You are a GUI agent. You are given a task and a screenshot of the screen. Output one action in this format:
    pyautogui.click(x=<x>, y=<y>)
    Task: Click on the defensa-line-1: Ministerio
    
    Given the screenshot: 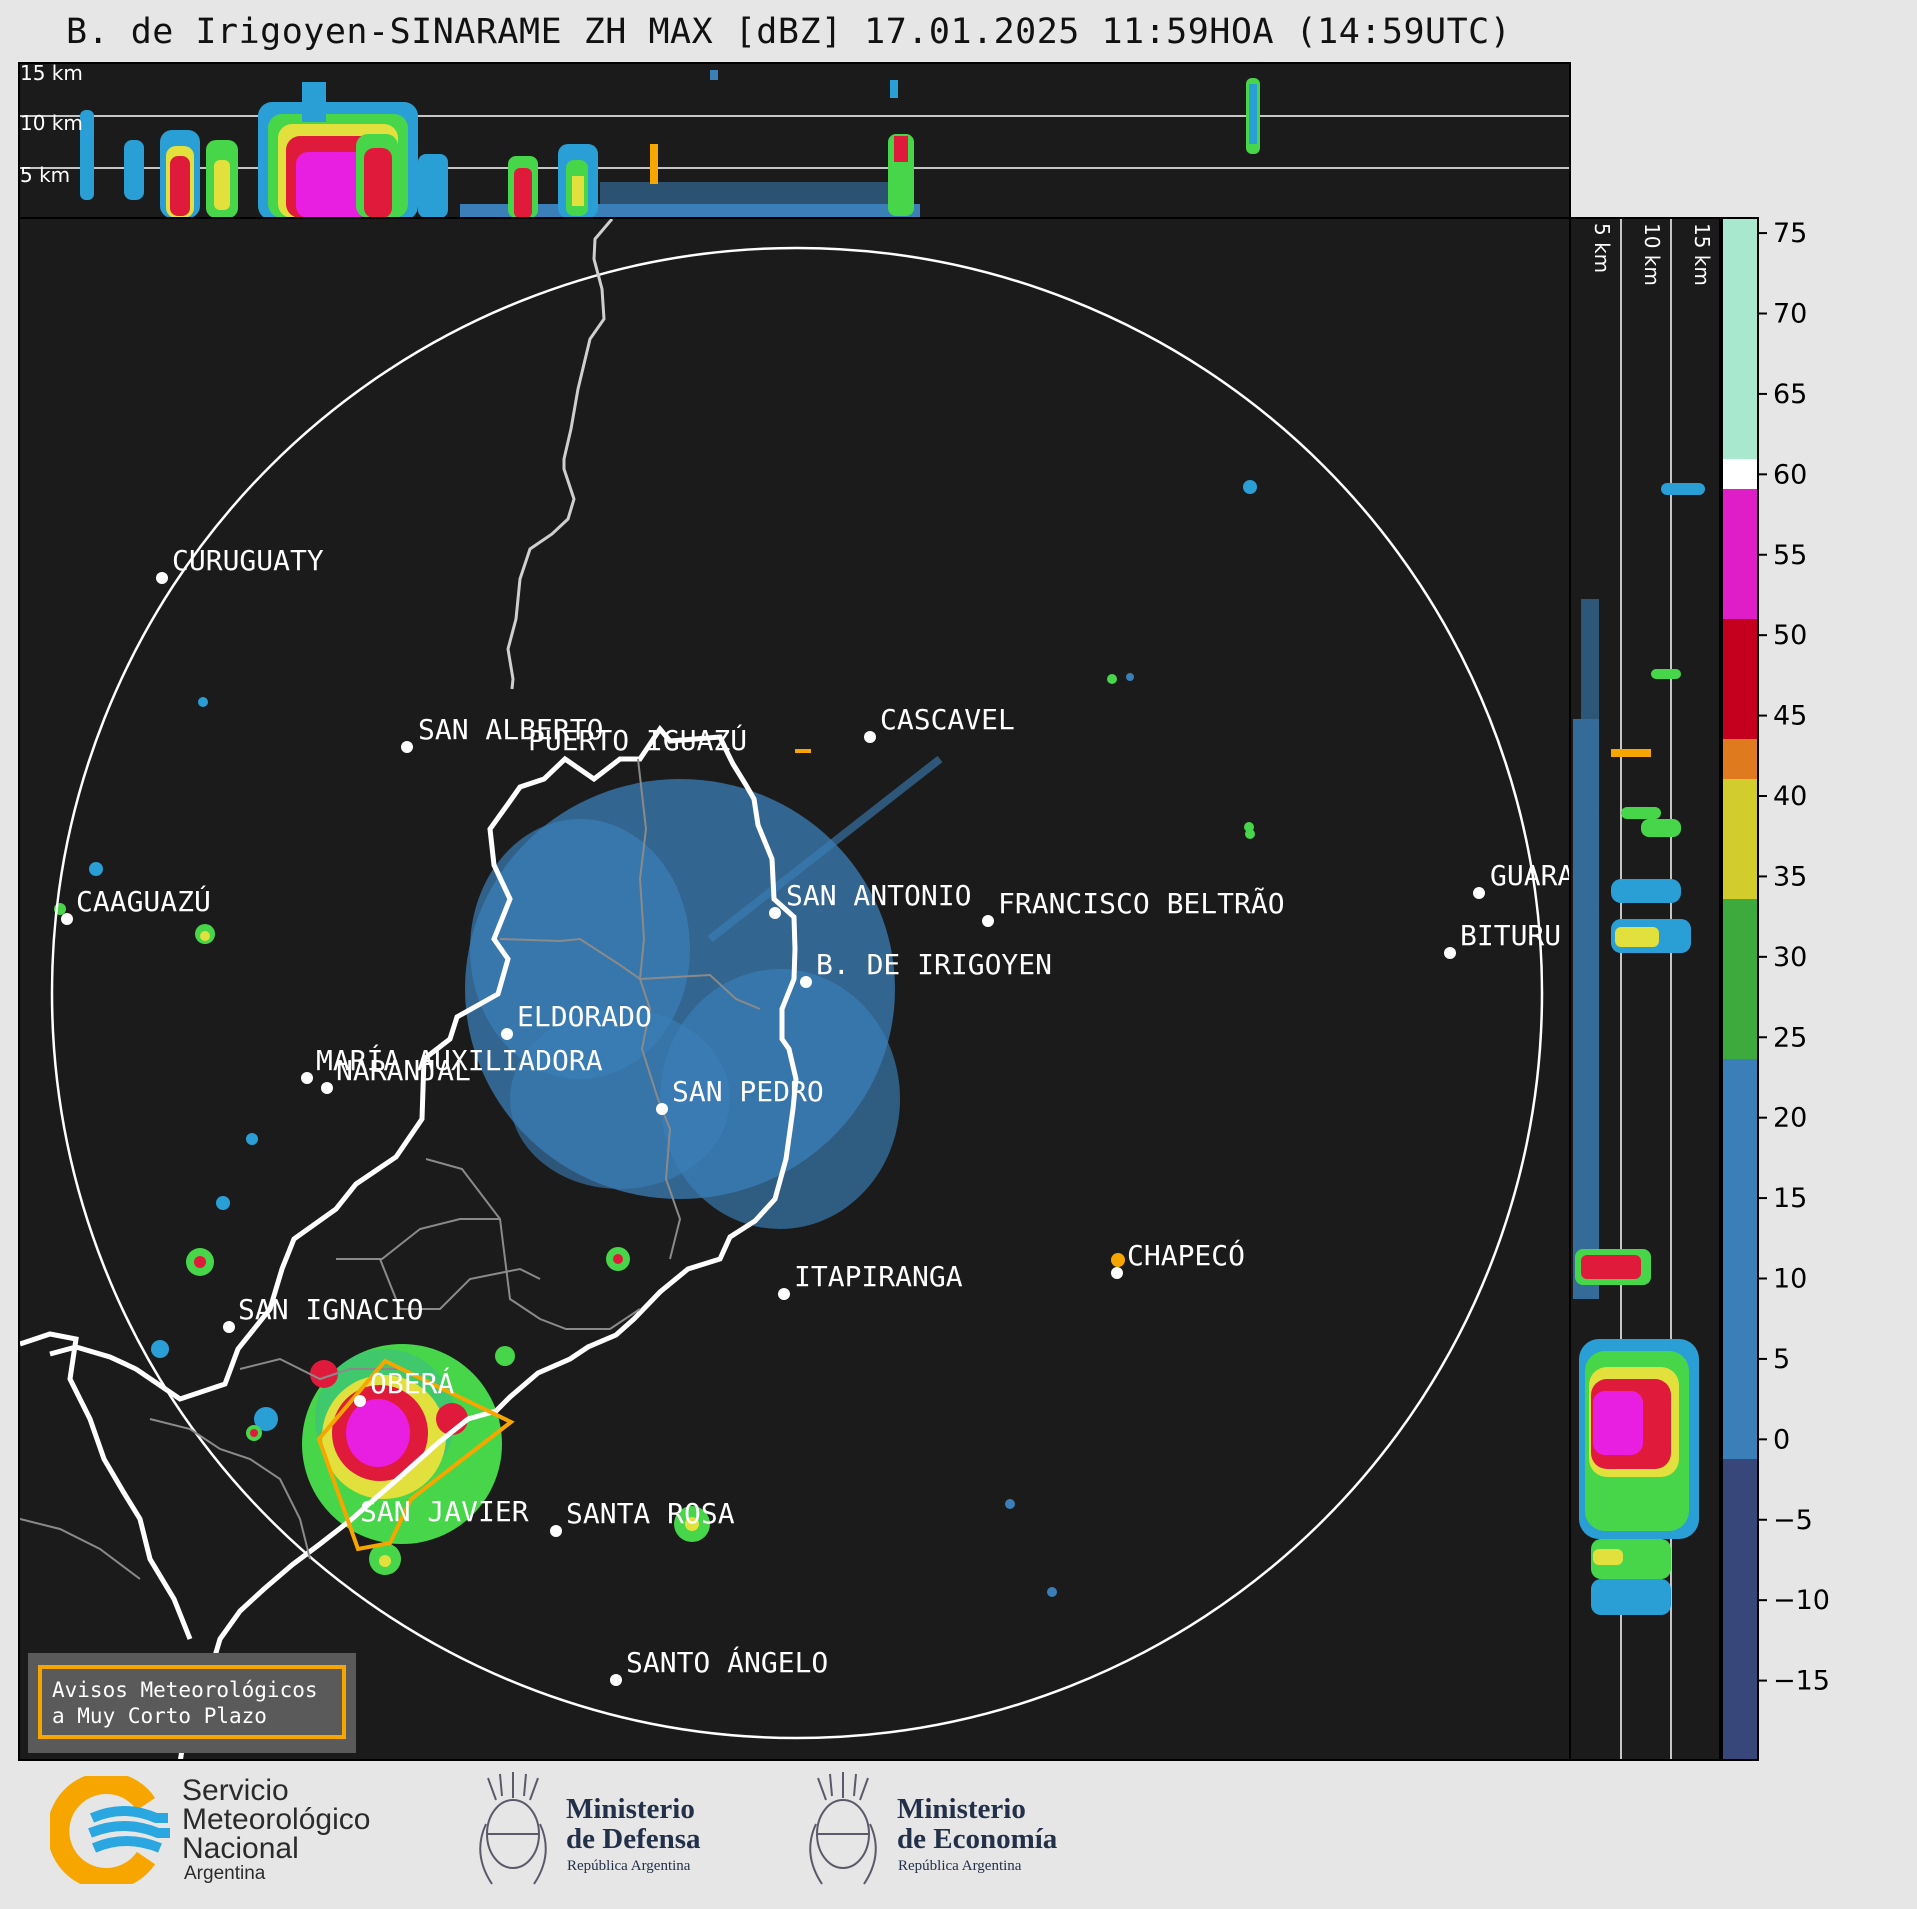 What is the action you would take?
    pyautogui.click(x=630, y=1809)
    